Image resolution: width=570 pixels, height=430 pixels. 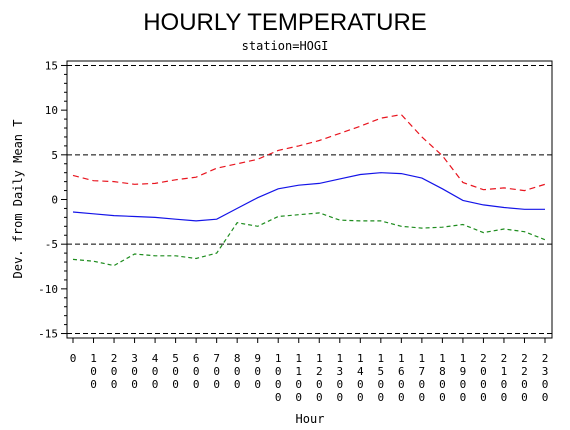 What do you see at coordinates (51, 244) in the screenshot?
I see `y-tick-label: -5` at bounding box center [51, 244].